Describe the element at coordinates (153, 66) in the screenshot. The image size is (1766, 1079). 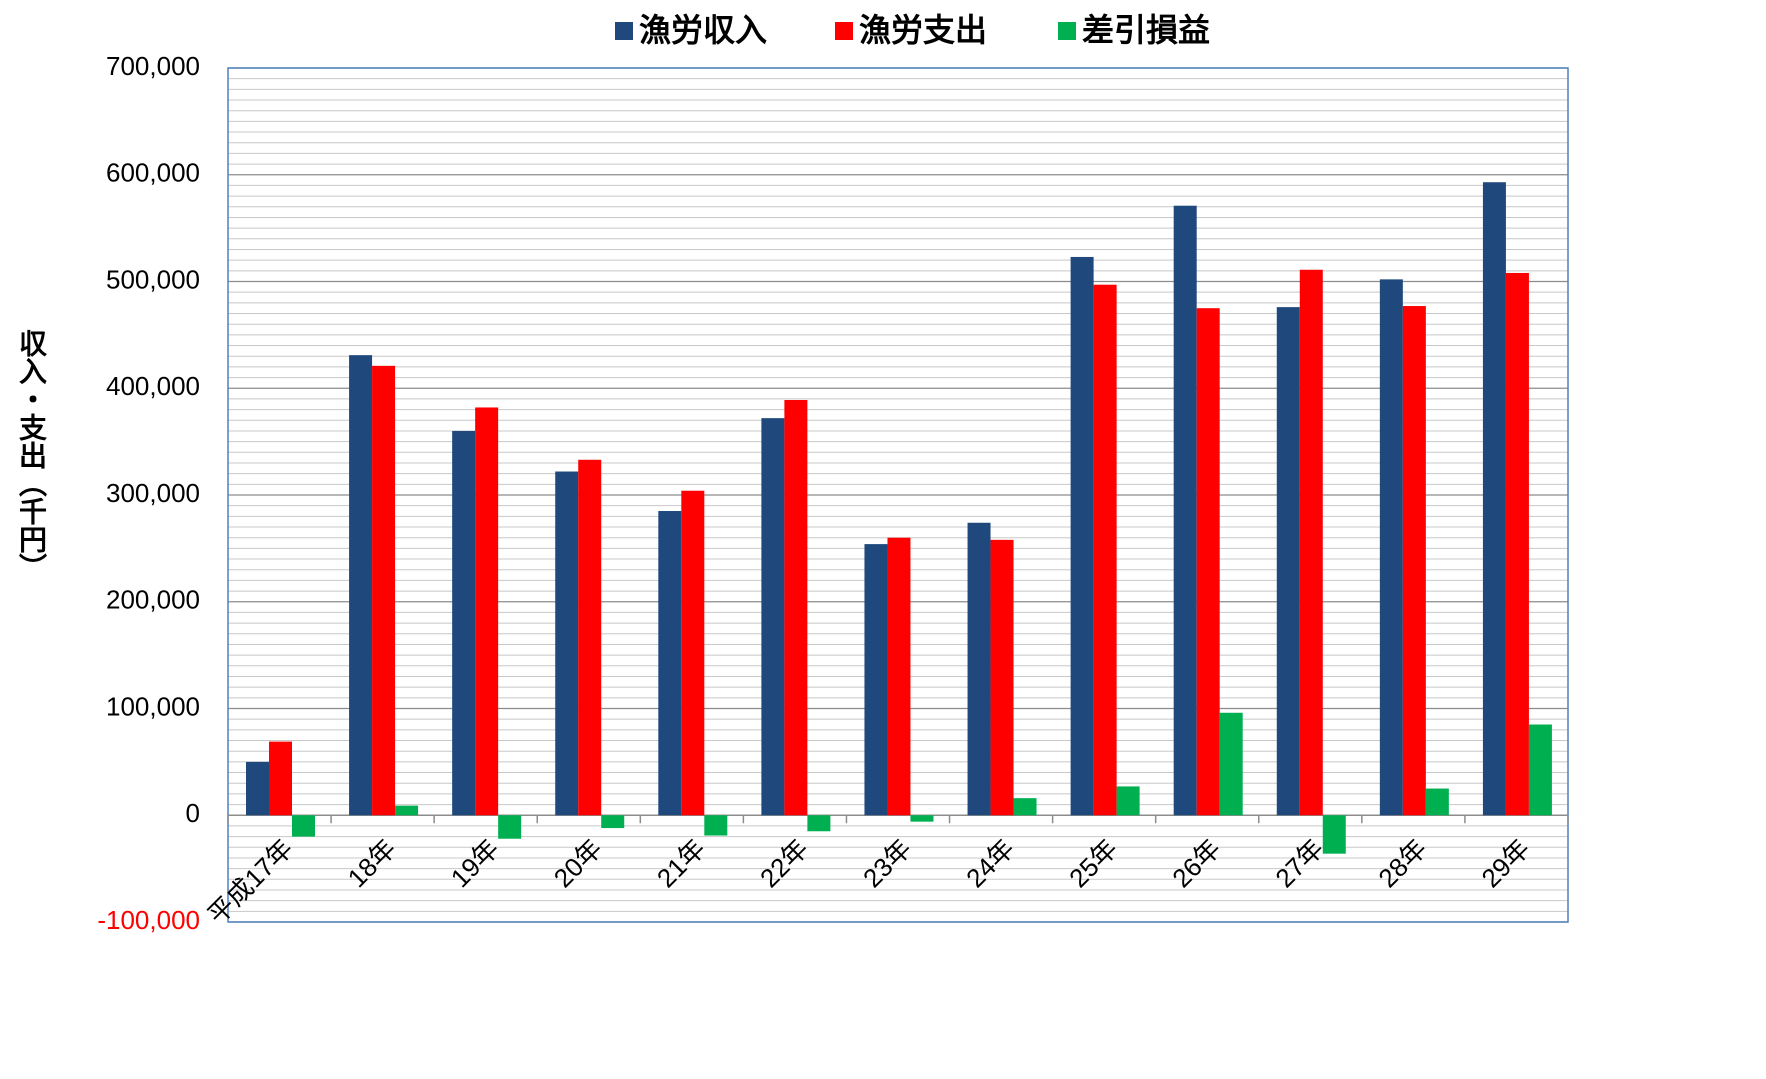
I see `y-tick-label: 700,000` at that location.